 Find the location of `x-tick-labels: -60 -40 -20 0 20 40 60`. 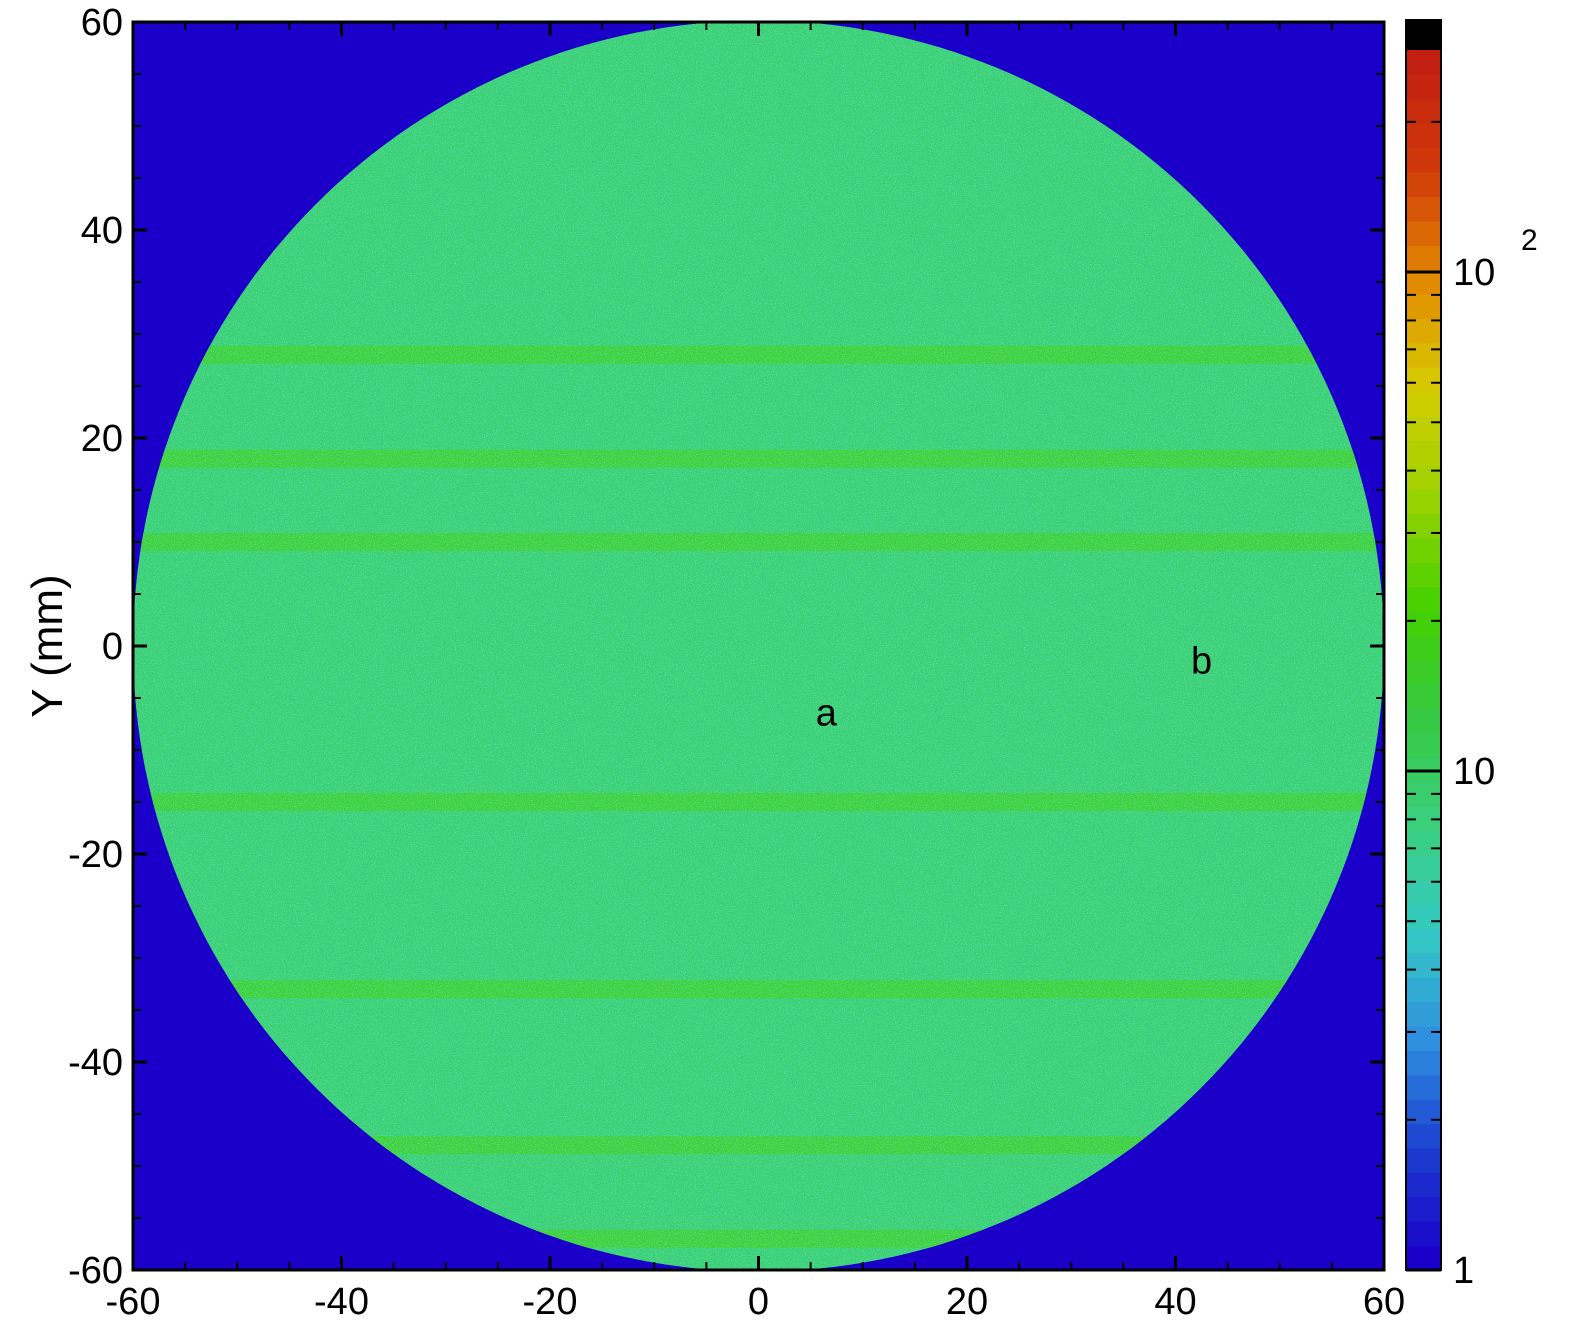

x-tick-labels: -60 -40 -20 0 20 40 60 is located at coordinates (756, 1302).